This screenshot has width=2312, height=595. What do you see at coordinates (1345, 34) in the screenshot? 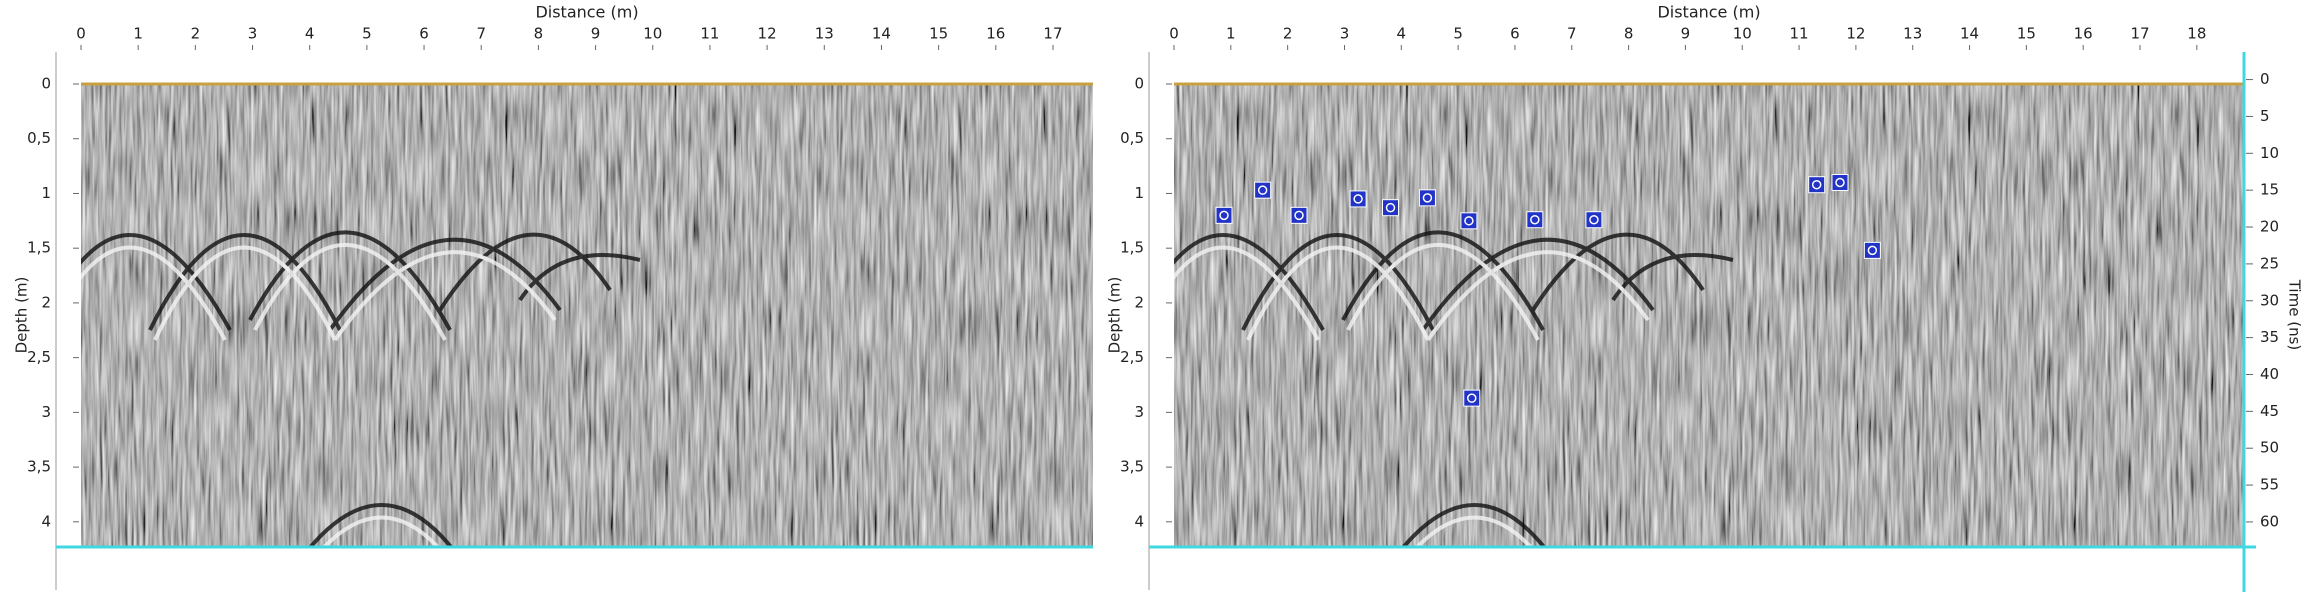
I see `x-tick-label: 3` at bounding box center [1345, 34].